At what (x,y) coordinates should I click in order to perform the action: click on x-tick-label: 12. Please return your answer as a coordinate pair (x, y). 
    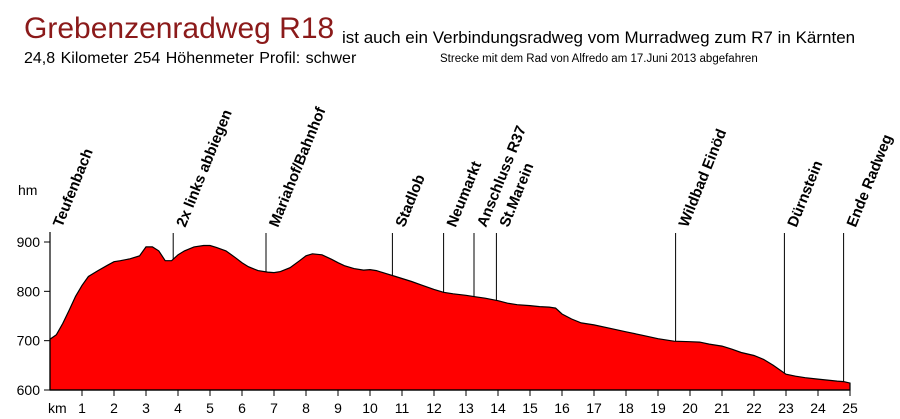
    Looking at the image, I should click on (434, 408).